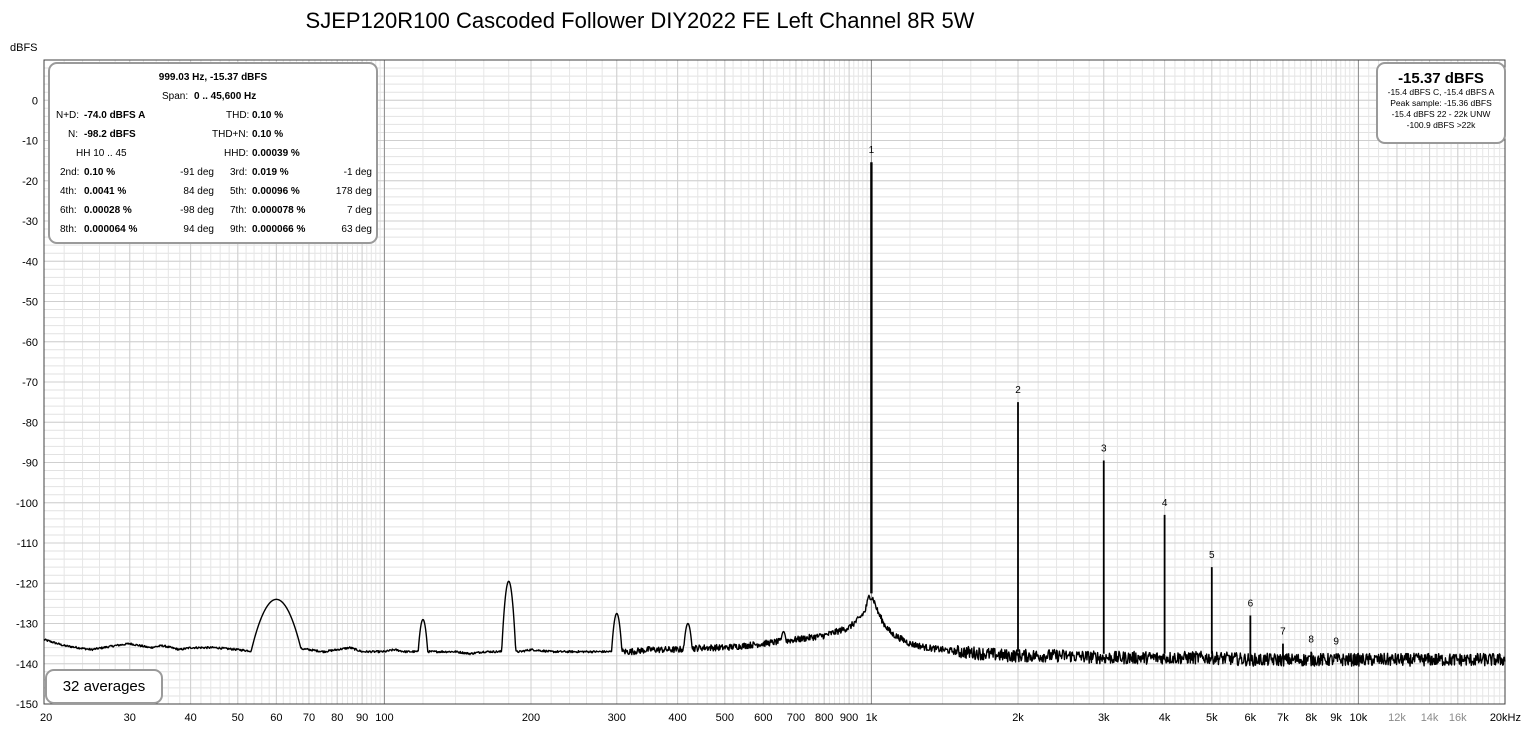 The image size is (1526, 729). Describe the element at coordinates (1283, 718) in the screenshot. I see `x-tick-label: 7k` at that location.